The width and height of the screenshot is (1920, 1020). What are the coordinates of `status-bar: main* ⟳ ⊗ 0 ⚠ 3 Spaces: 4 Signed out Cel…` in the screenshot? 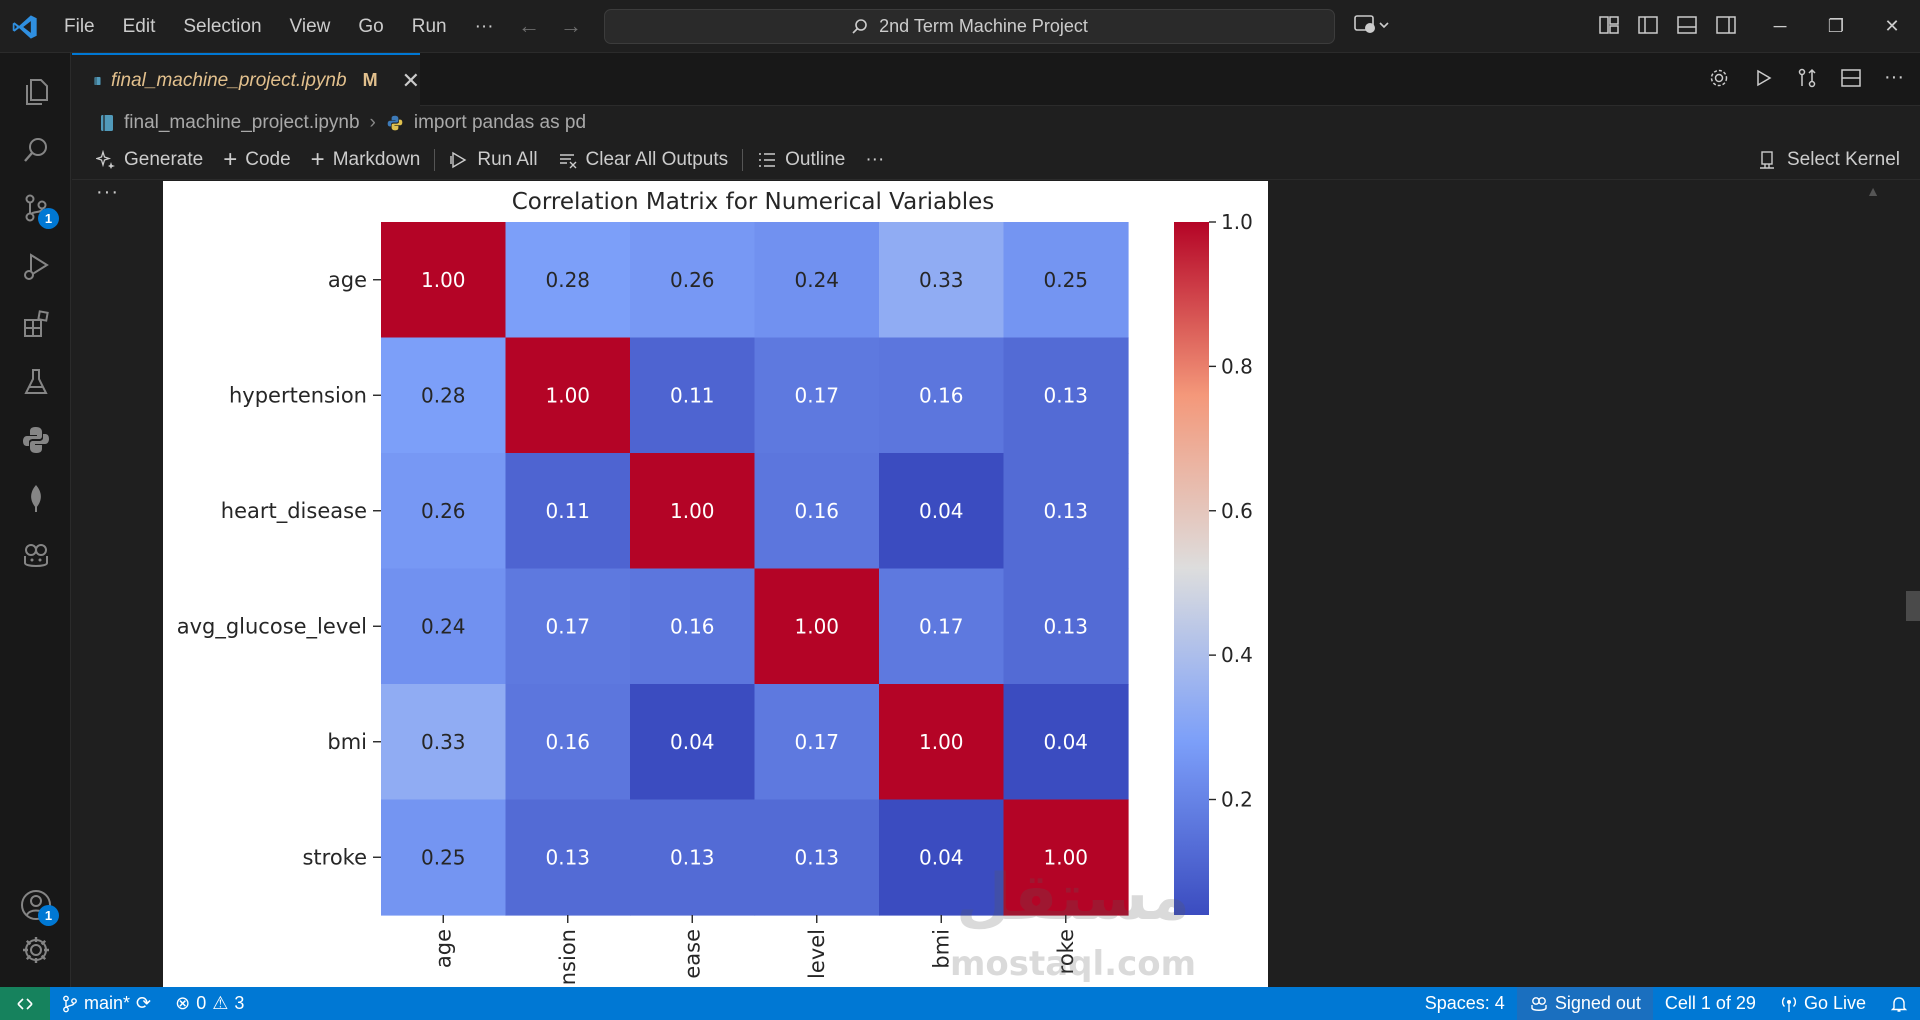 It's located at (960, 1003).